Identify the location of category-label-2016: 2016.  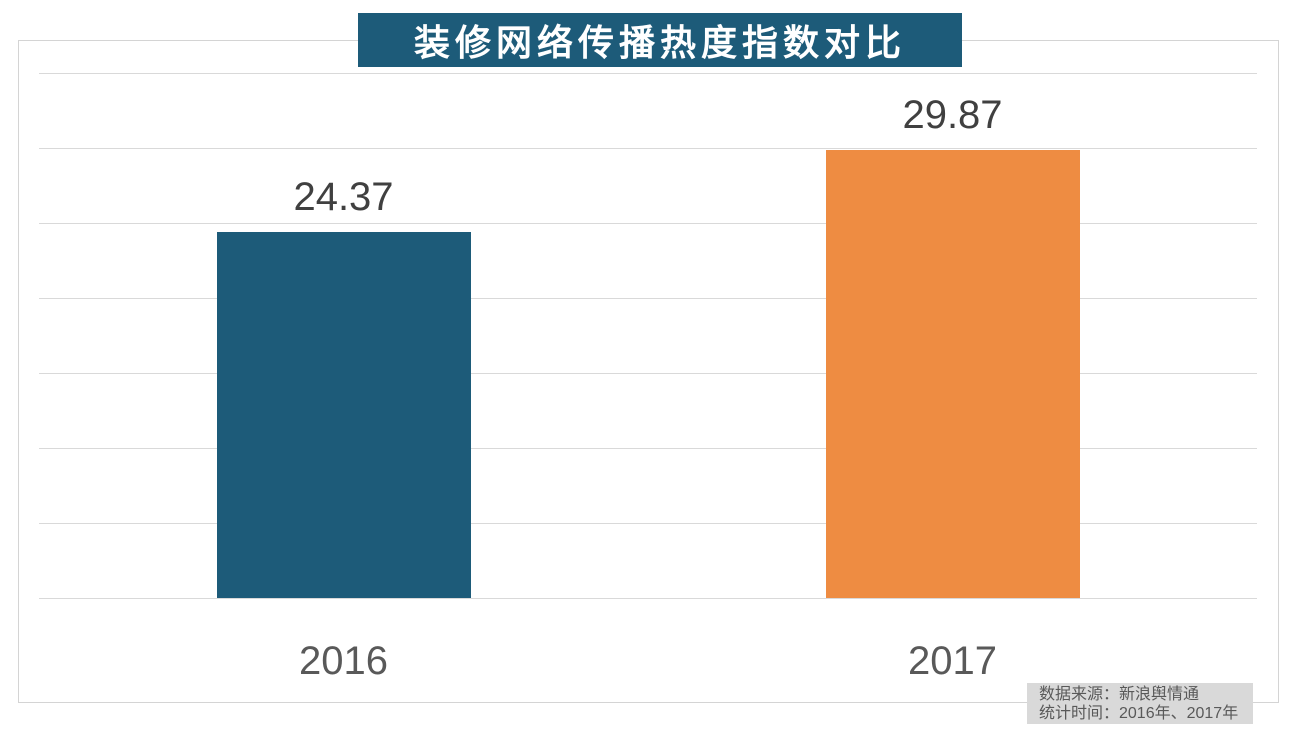
(343, 661).